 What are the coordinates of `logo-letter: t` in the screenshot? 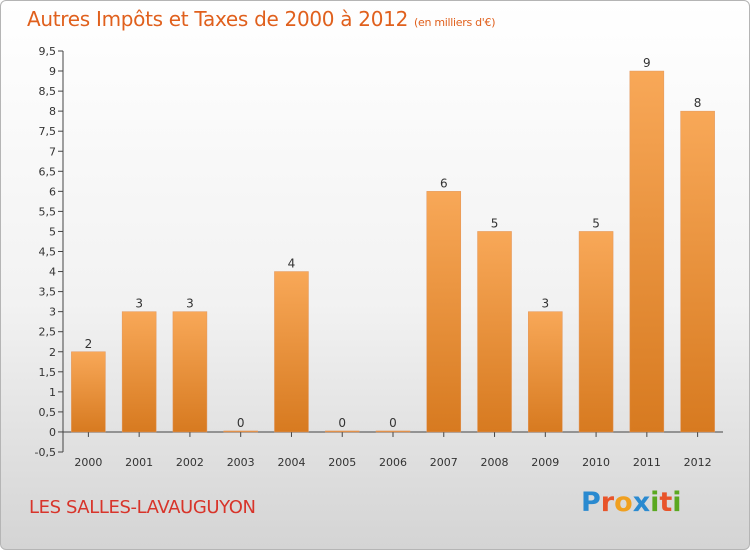 It's located at (666, 502).